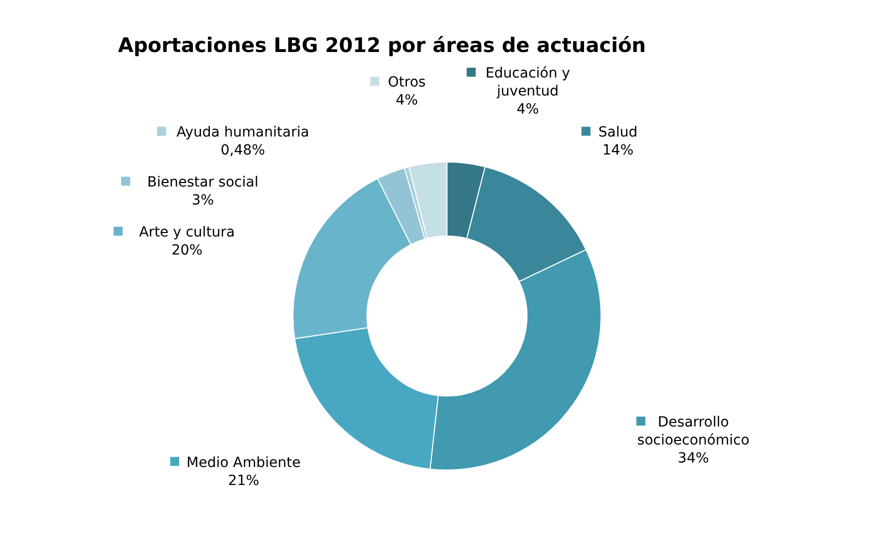  What do you see at coordinates (407, 82) in the screenshot?
I see `legend-label: Otros` at bounding box center [407, 82].